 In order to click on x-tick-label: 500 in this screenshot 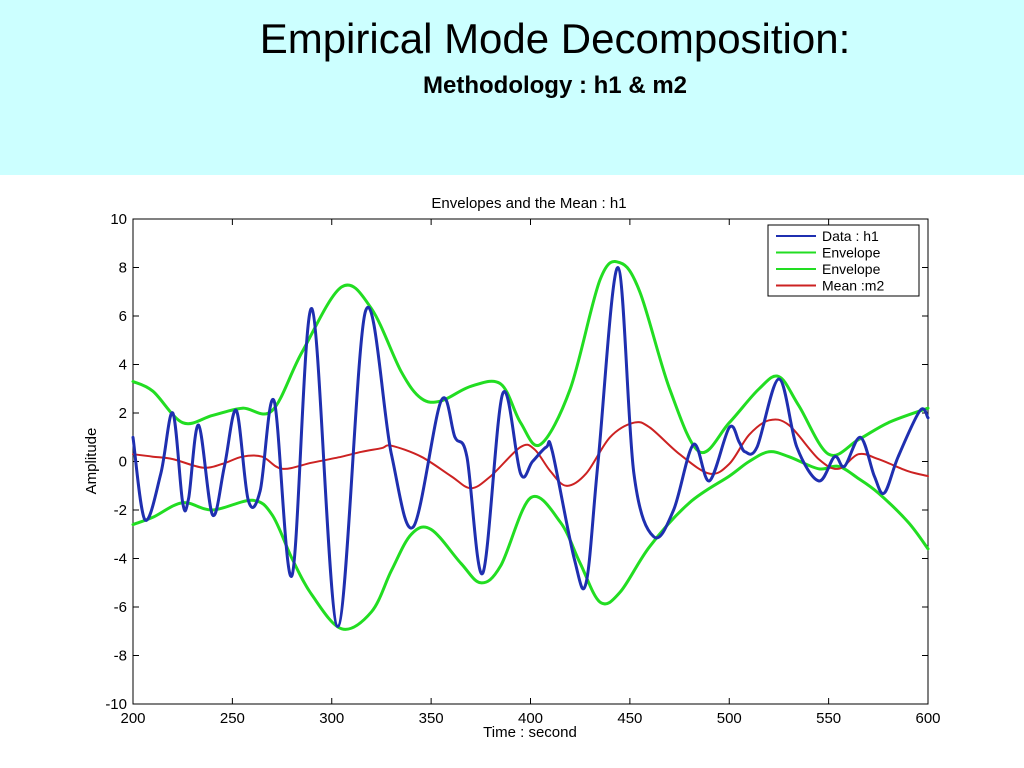, I will do `click(729, 718)`.